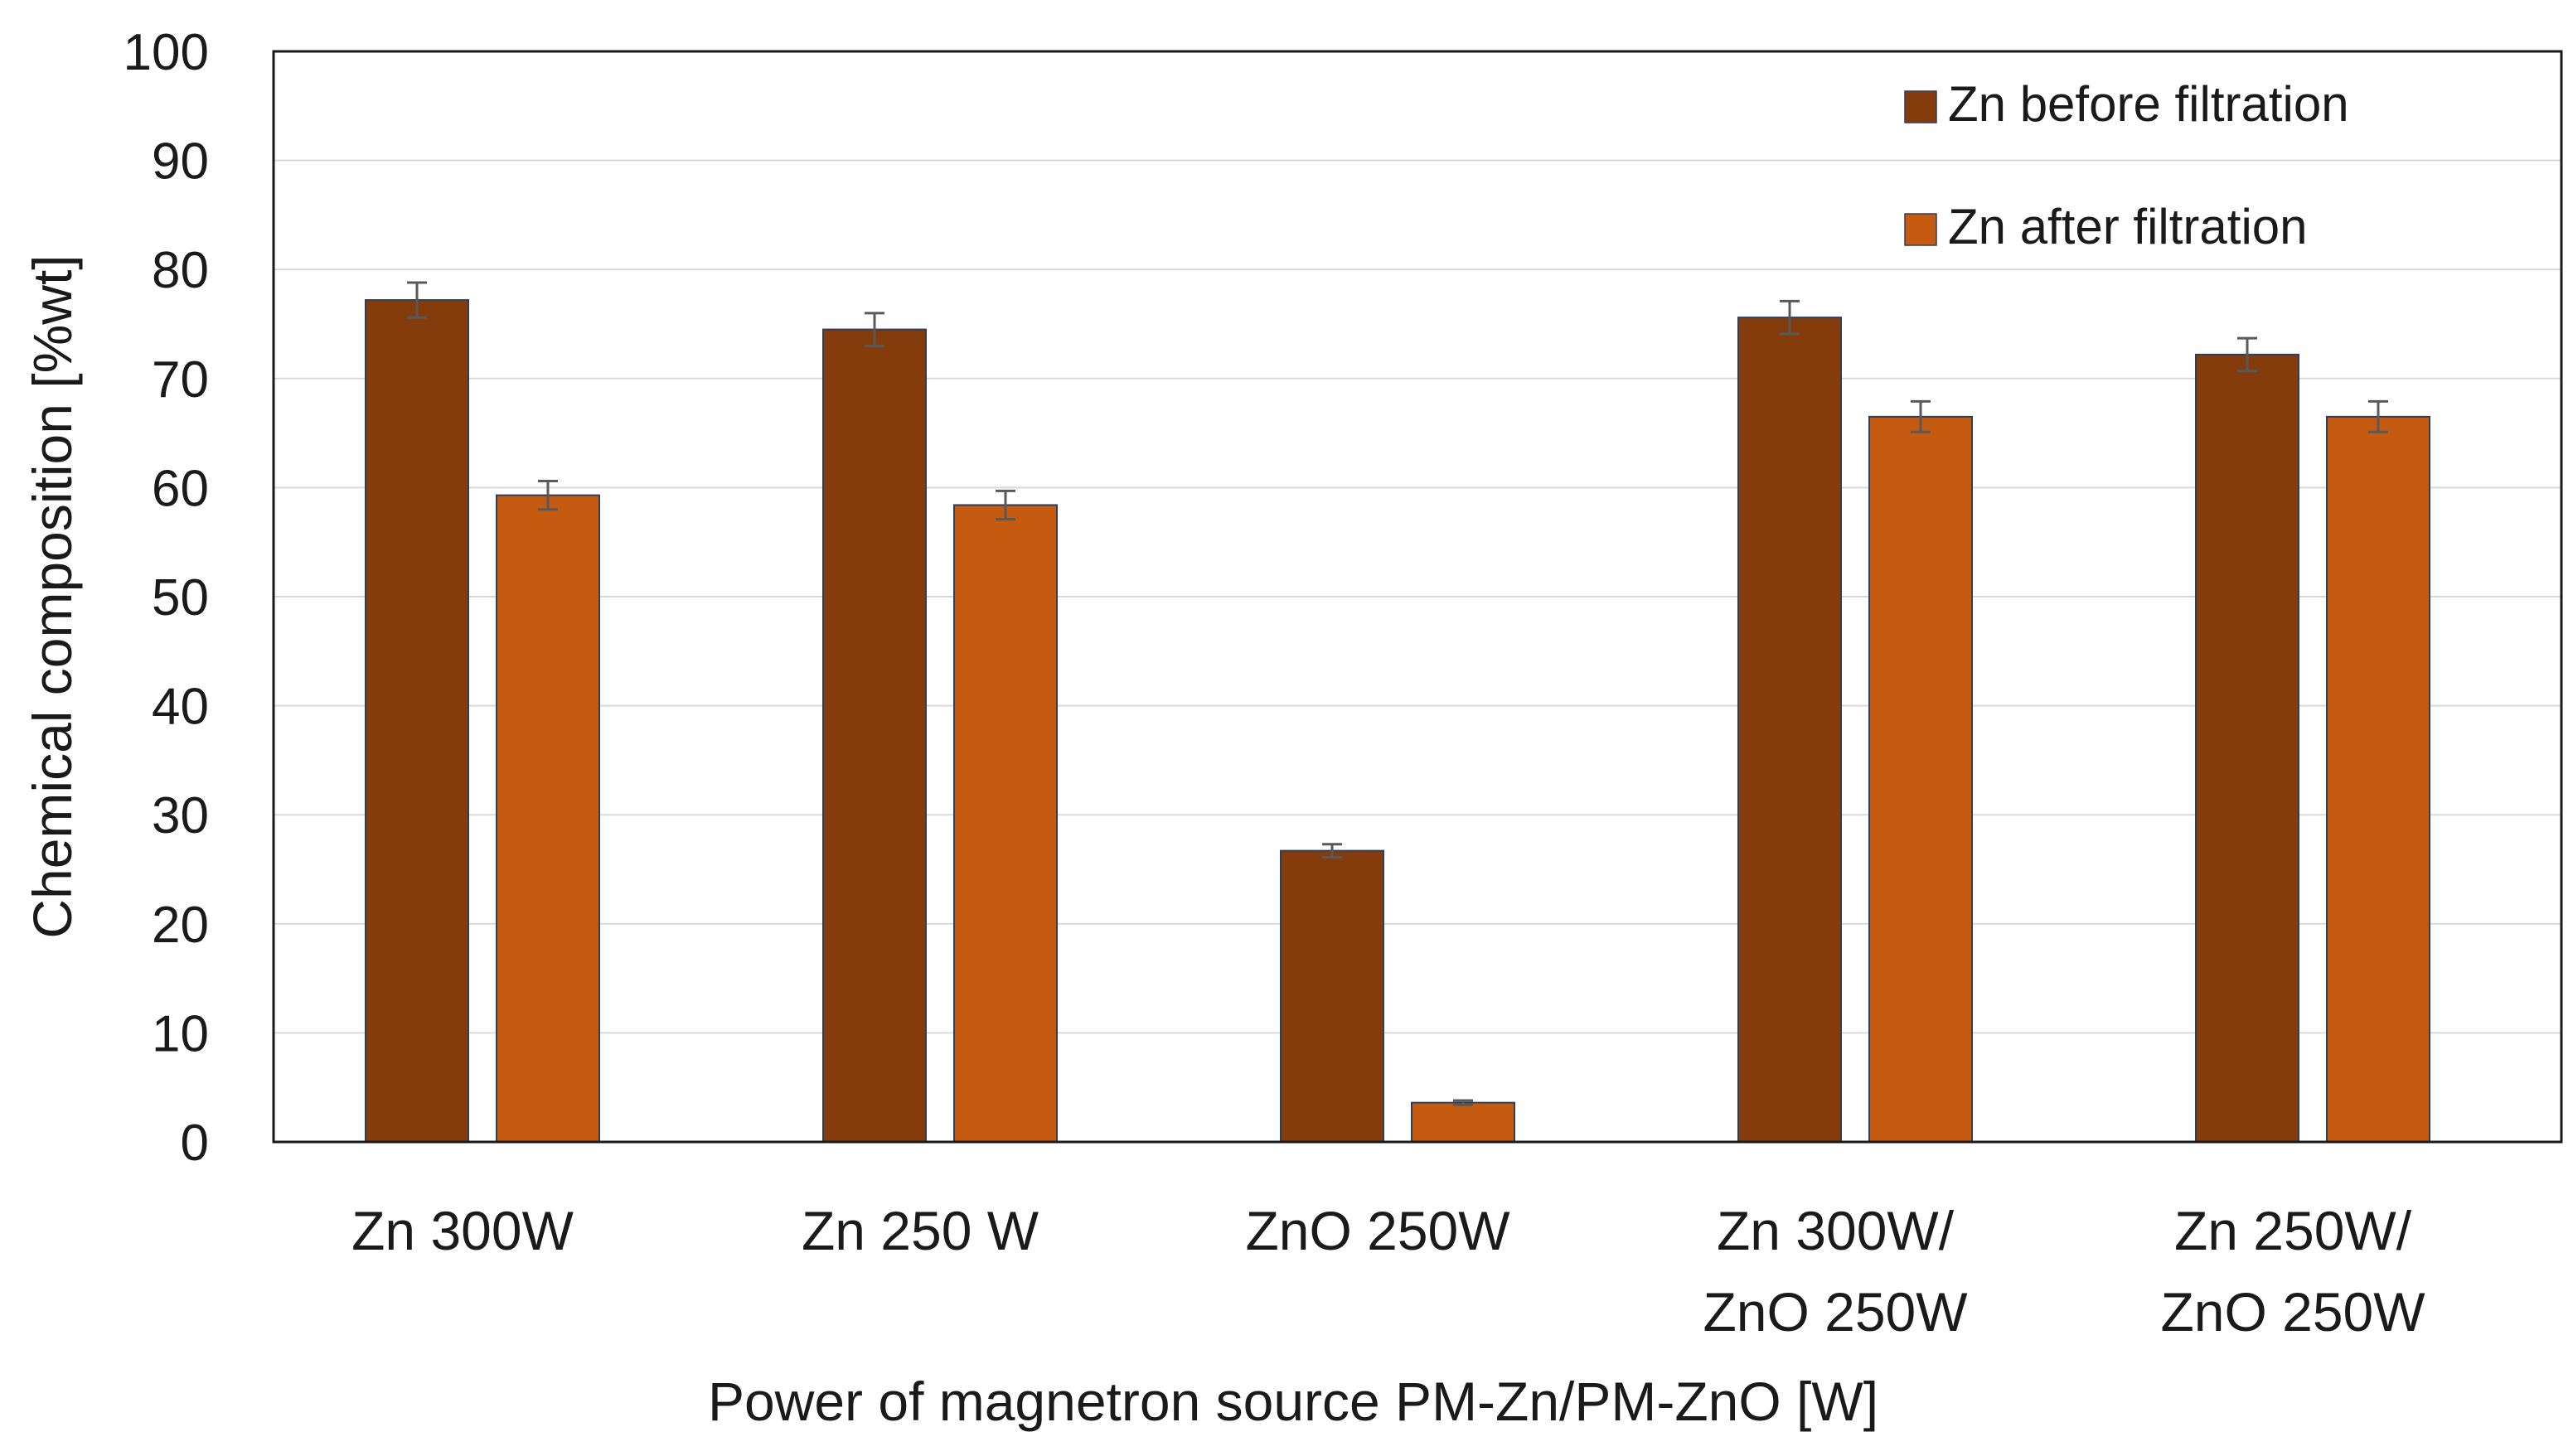 This screenshot has height=1456, width=2573. What do you see at coordinates (2293, 1271) in the screenshot?
I see `x-tick-label: Zn 250W/ZnO 250W` at bounding box center [2293, 1271].